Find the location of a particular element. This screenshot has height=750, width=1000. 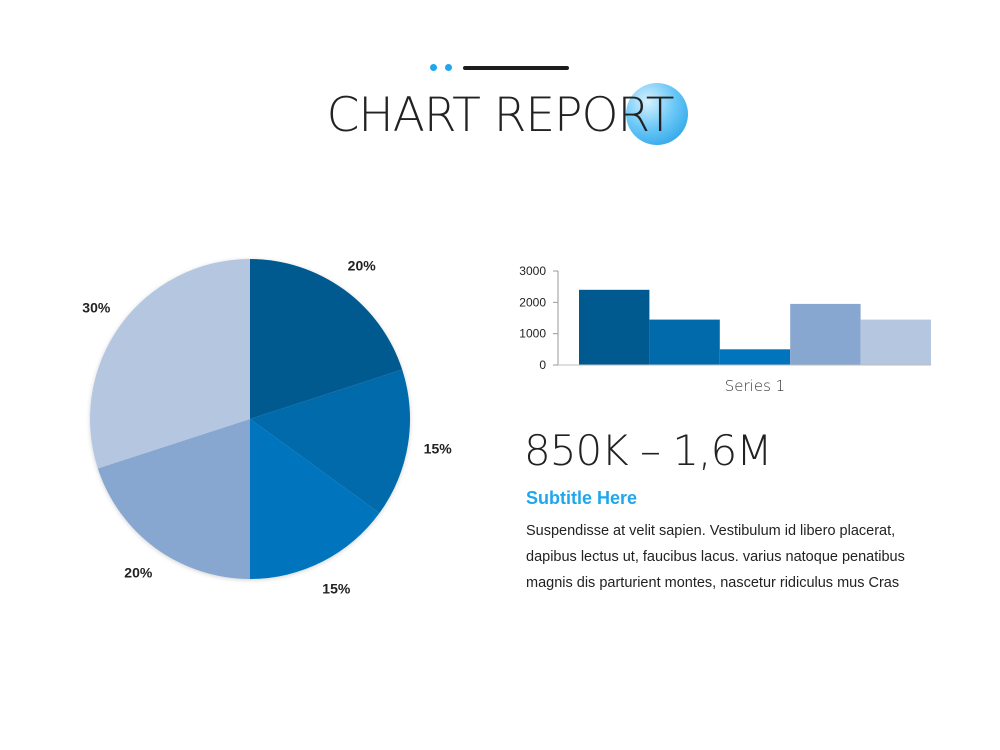

big-number: 850K – 1,6M is located at coordinates (648, 450).